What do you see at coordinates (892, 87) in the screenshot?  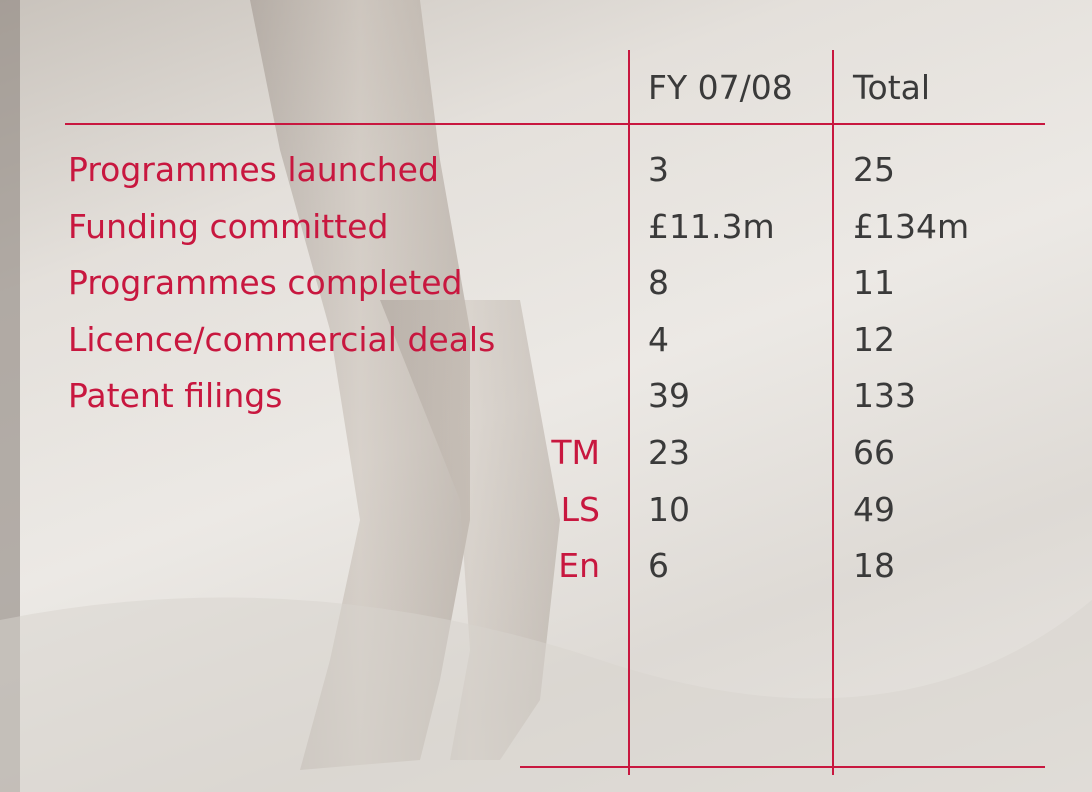 I see `column-header: Total` at bounding box center [892, 87].